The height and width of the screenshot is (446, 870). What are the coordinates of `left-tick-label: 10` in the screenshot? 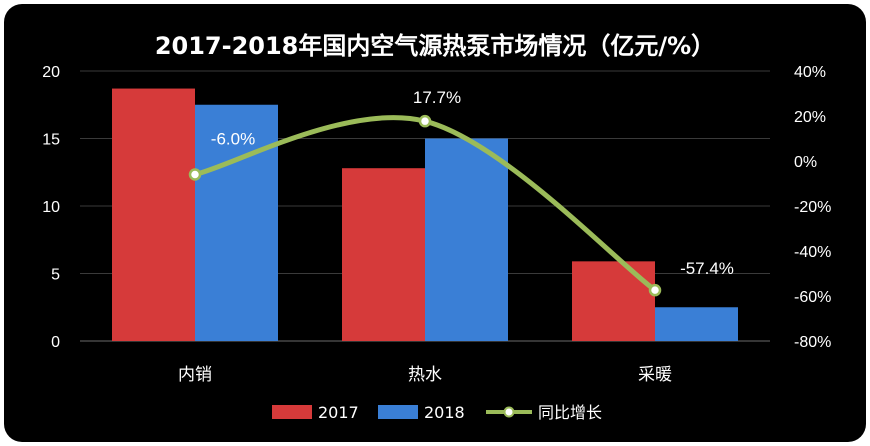 It's located at (51, 207).